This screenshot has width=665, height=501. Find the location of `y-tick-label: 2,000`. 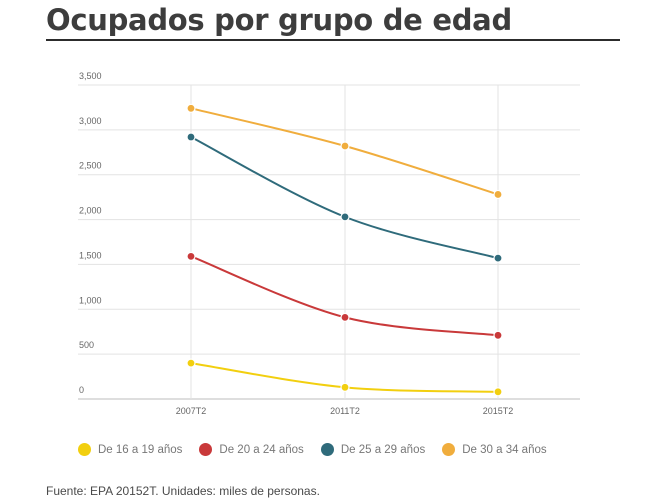

y-tick-label: 2,000 is located at coordinates (90, 211).